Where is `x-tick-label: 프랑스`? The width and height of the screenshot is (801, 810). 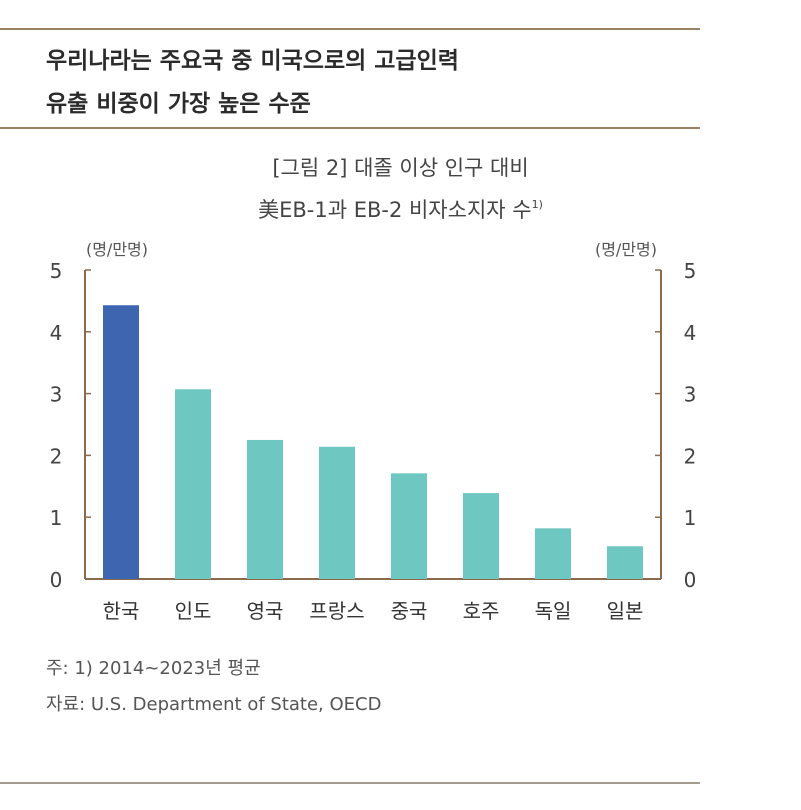 x-tick-label: 프랑스 is located at coordinates (336, 611).